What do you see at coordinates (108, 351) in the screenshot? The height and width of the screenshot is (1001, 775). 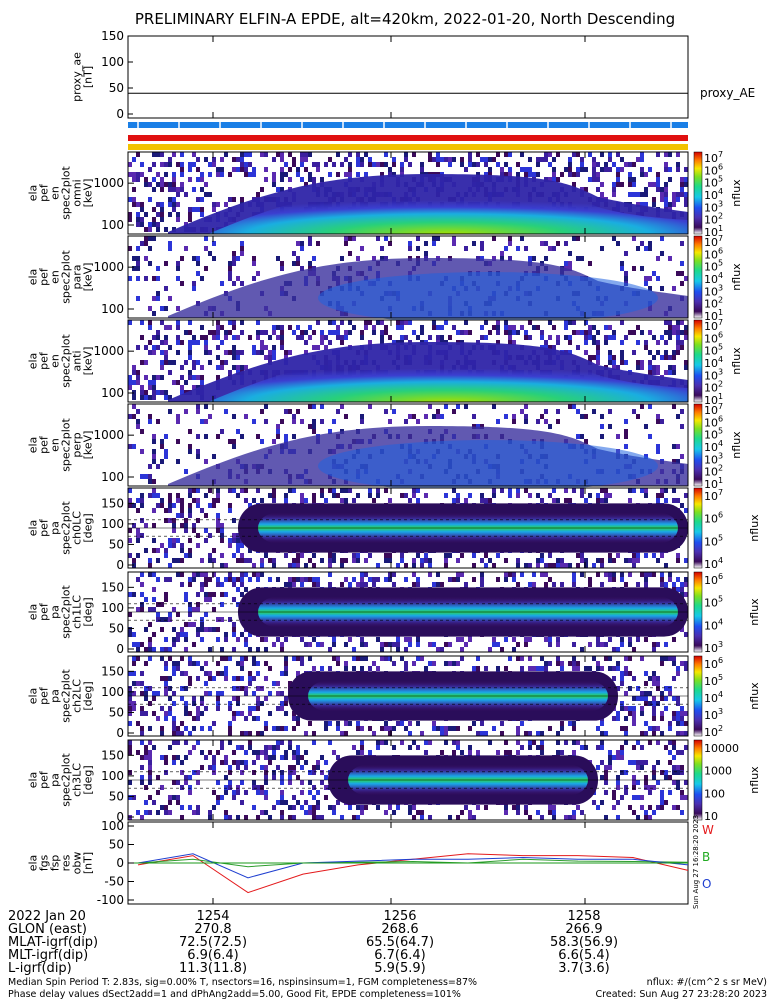 I see `ytick-label: 1000` at bounding box center [108, 351].